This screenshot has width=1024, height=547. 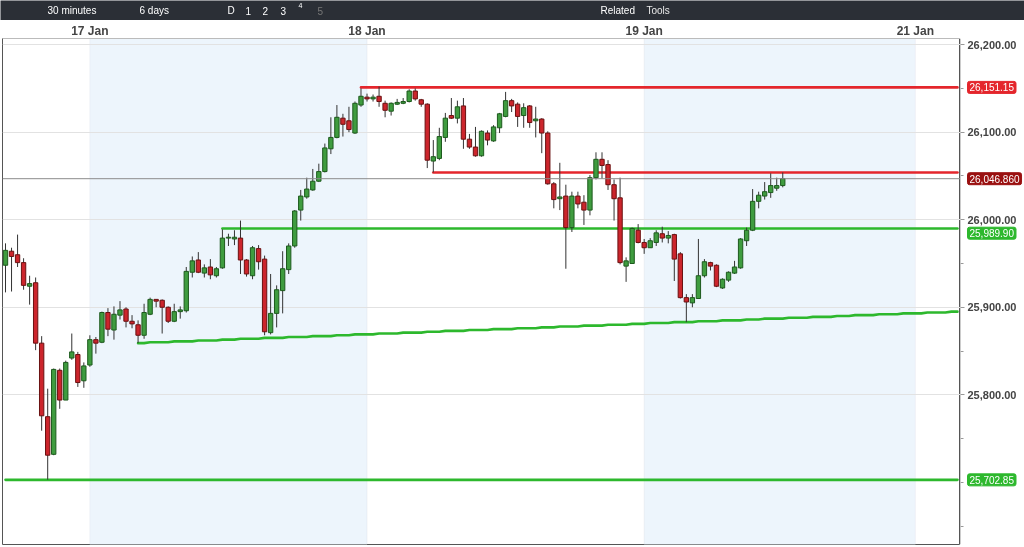 What do you see at coordinates (320, 11) in the screenshot?
I see `text: 5` at bounding box center [320, 11].